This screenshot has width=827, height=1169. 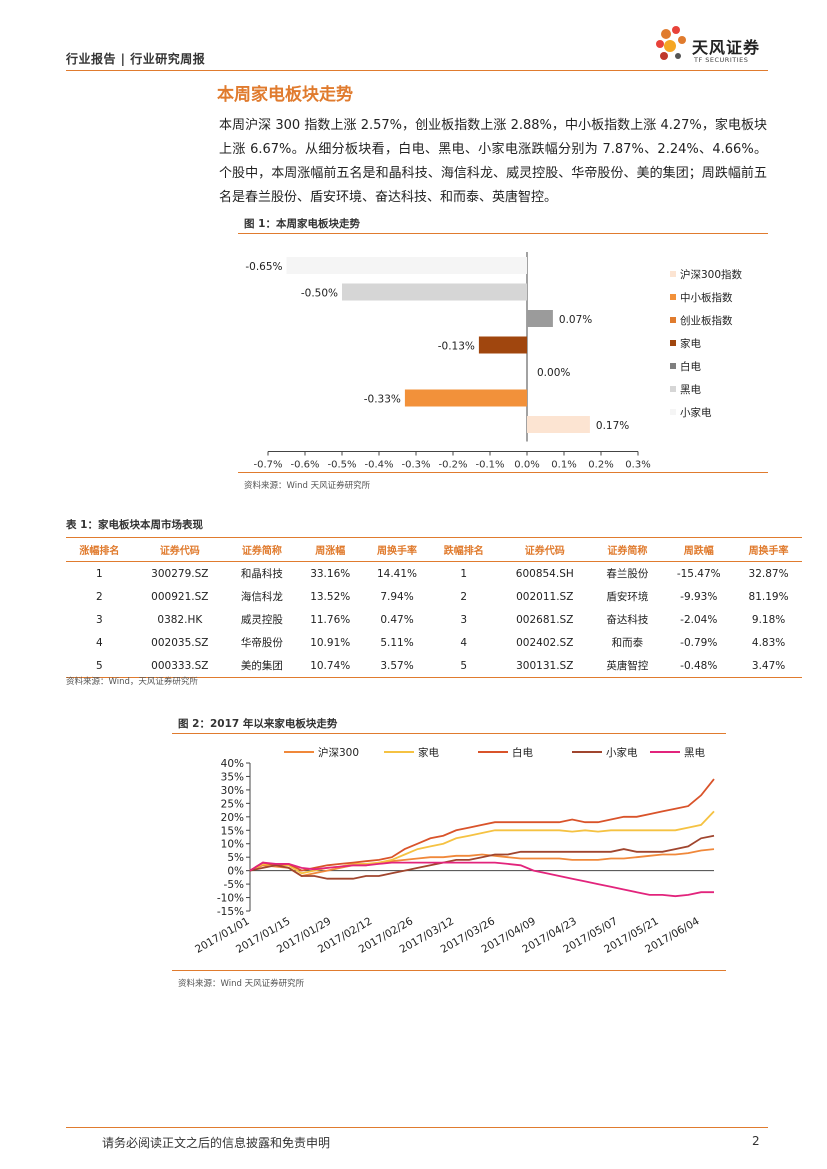 What do you see at coordinates (179, 666) in the screenshot?
I see `table-cell: 000333.SZ` at bounding box center [179, 666].